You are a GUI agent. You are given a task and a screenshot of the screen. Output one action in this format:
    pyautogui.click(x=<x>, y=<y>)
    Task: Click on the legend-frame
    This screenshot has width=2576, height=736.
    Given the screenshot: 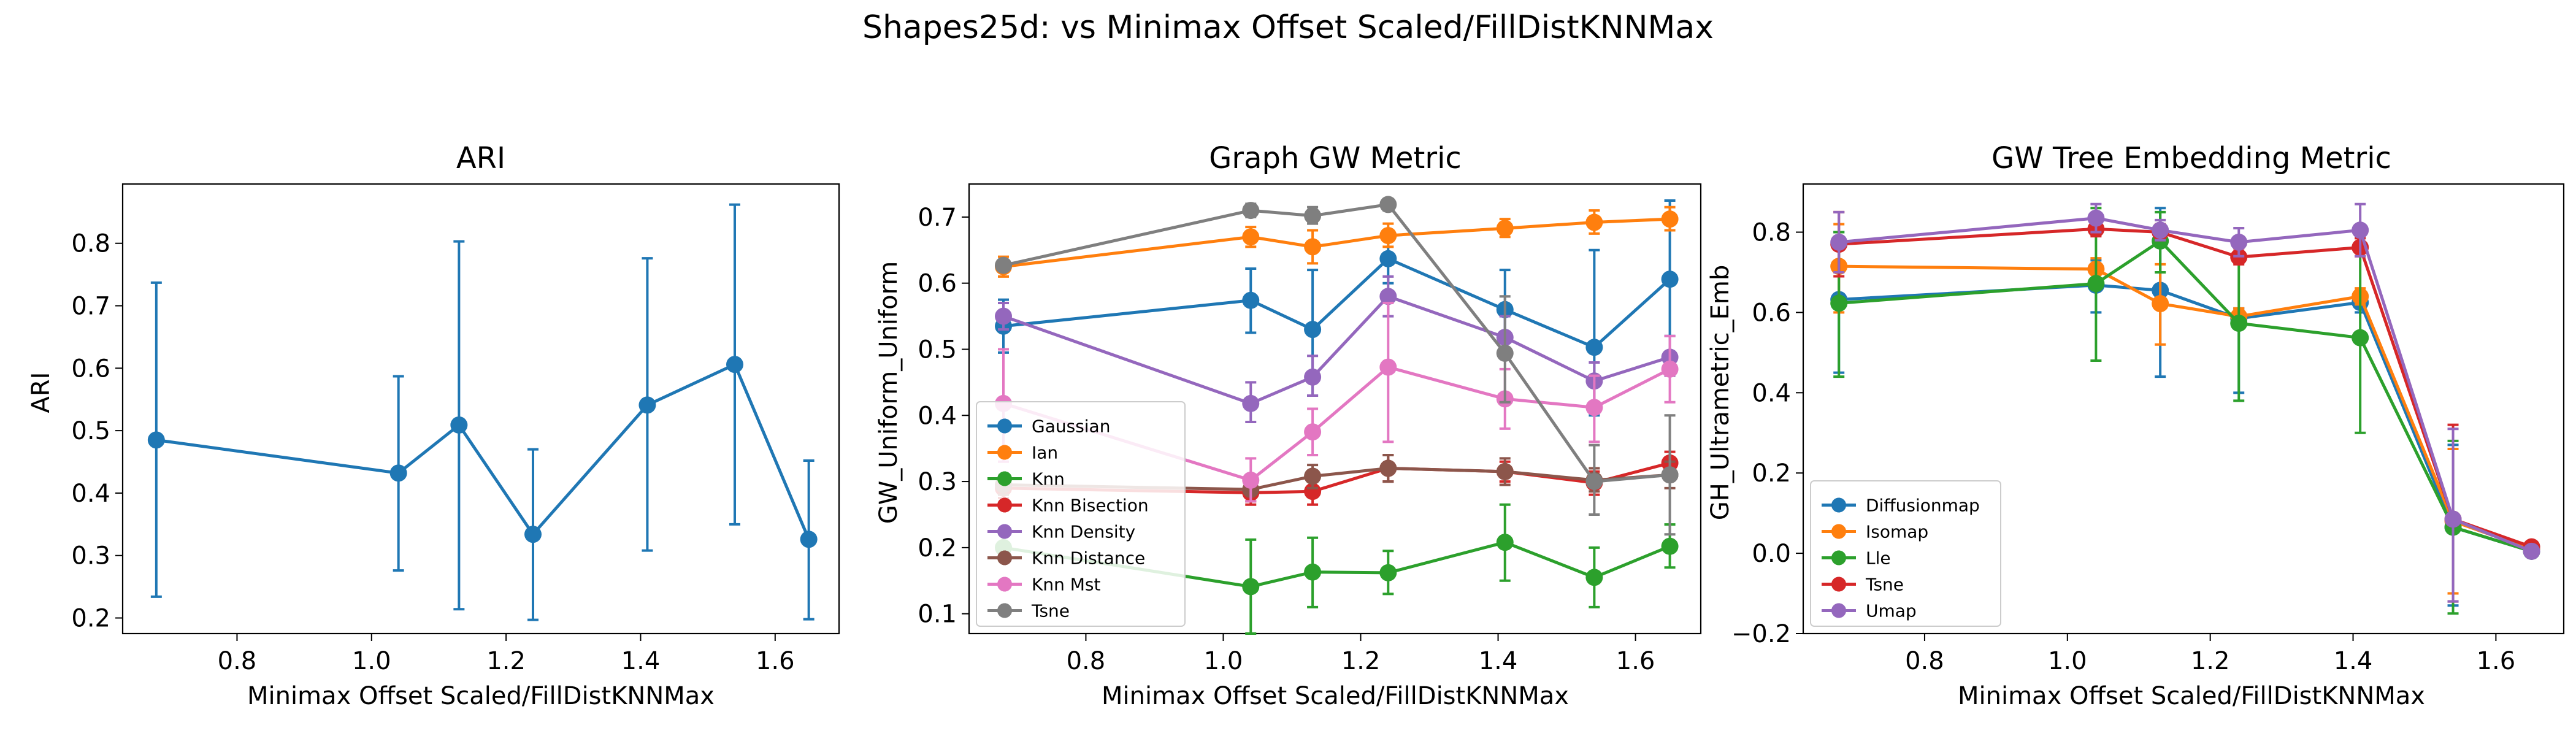 What is the action you would take?
    pyautogui.click(x=1081, y=514)
    